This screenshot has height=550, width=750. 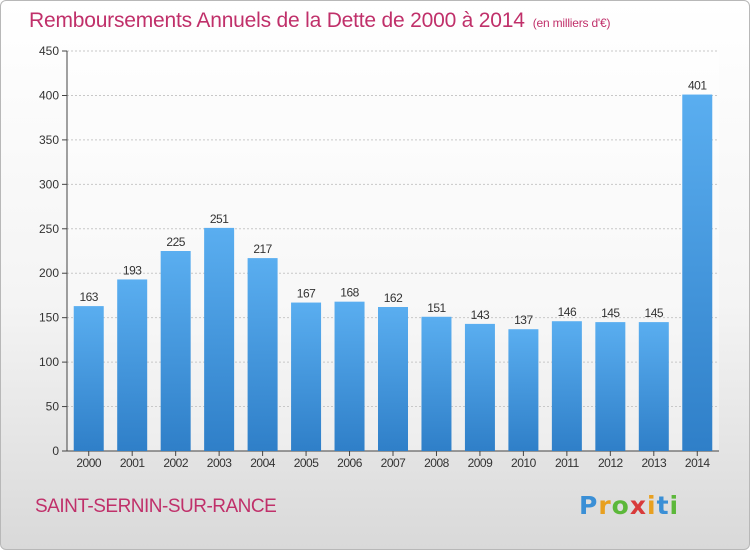 I want to click on x-tick-label: 2014, so click(x=698, y=463).